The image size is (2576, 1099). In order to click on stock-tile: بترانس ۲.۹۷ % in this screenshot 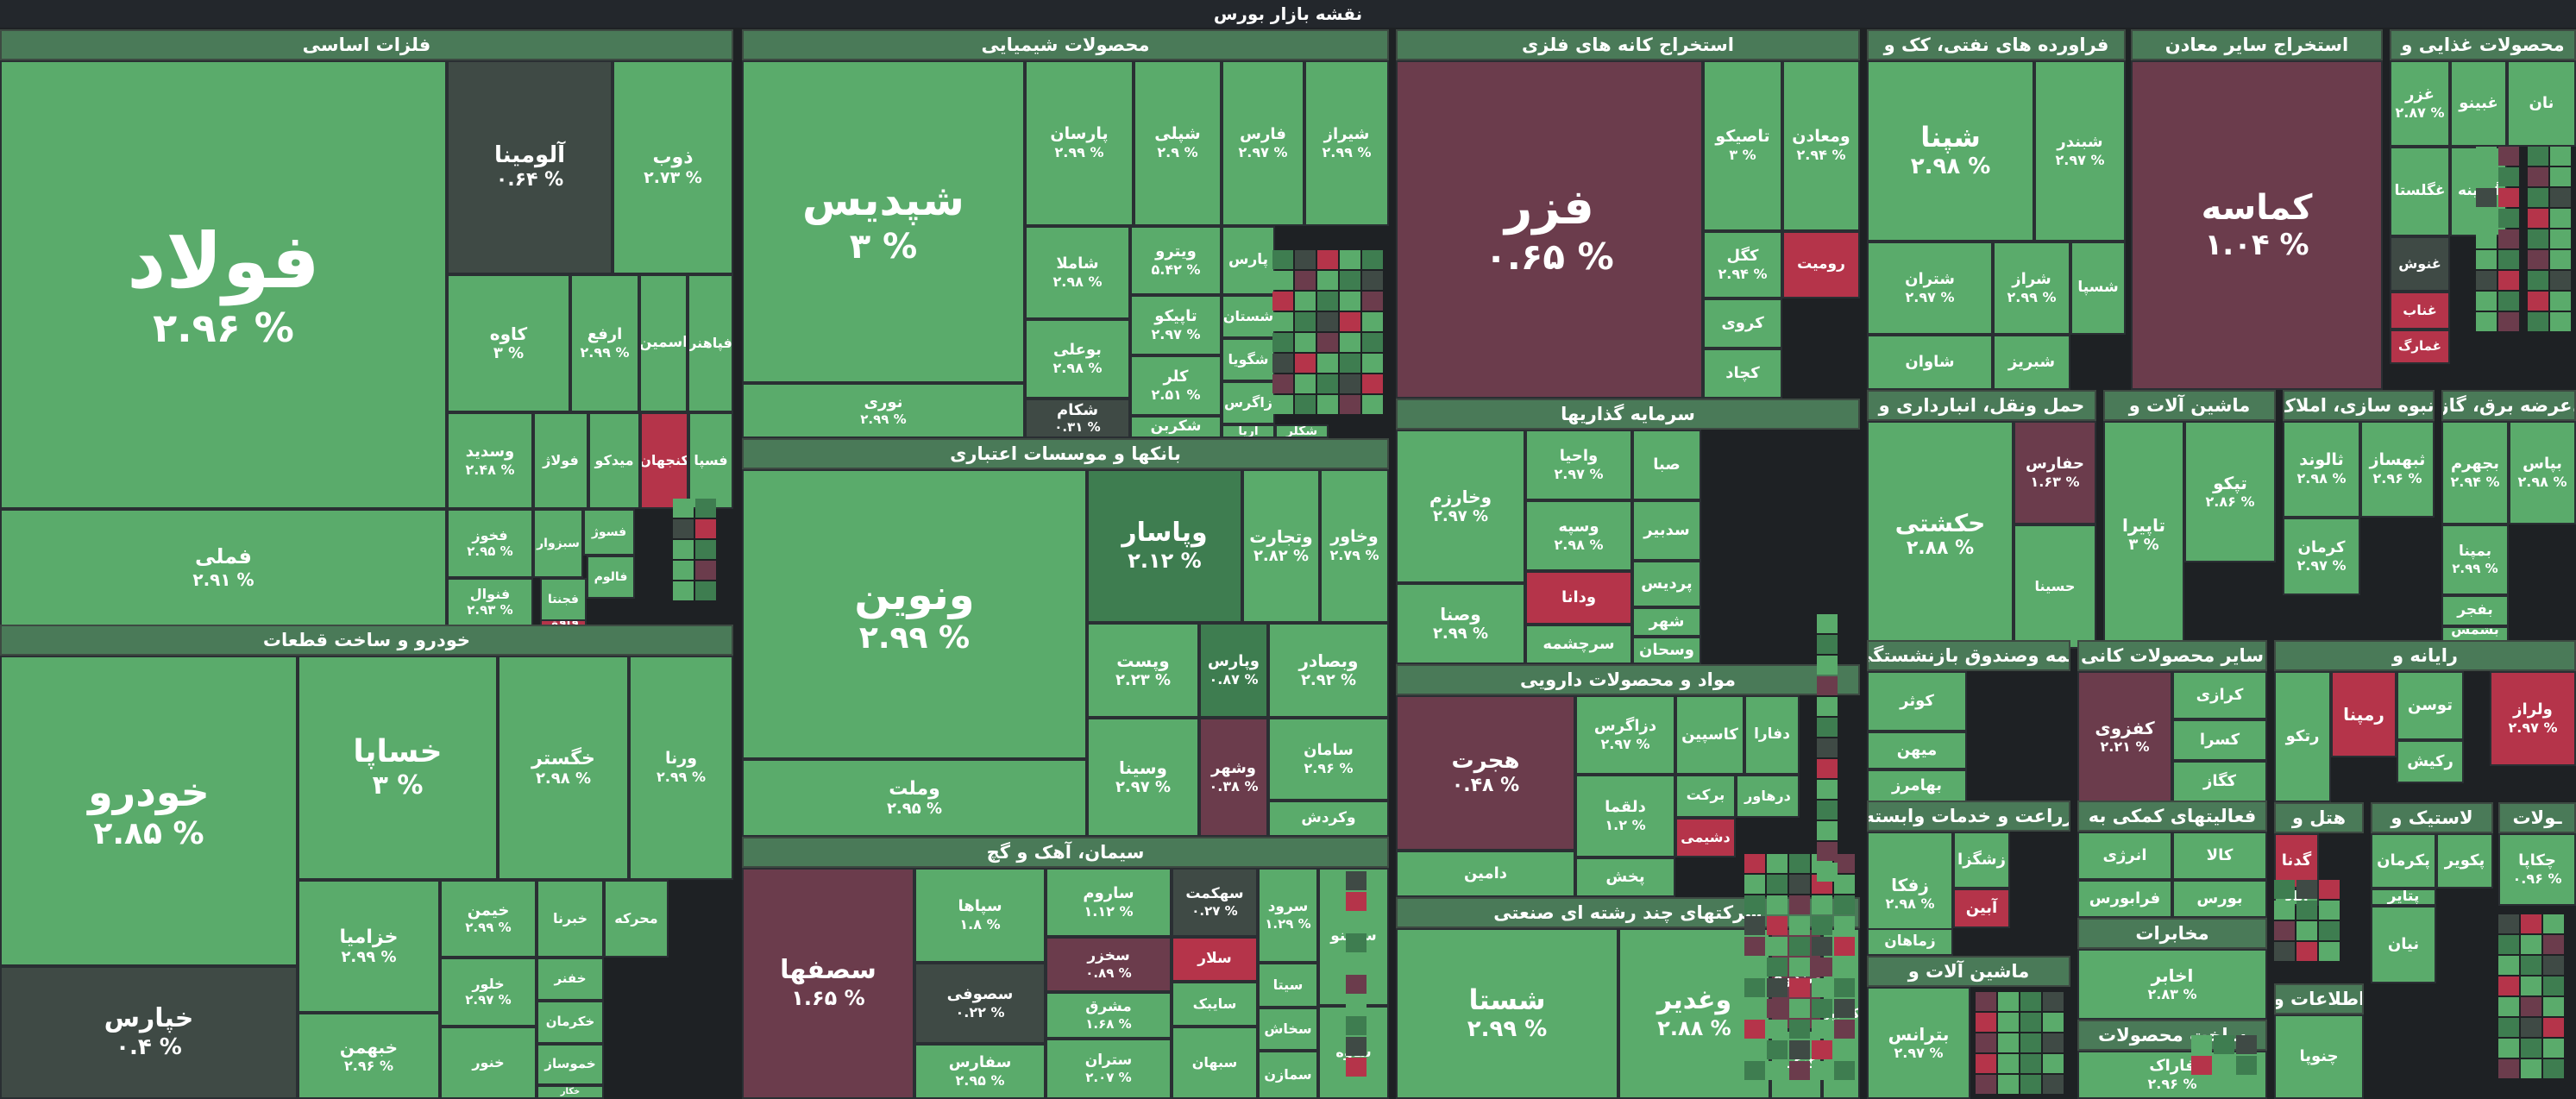, I will do `click(1919, 1043)`.